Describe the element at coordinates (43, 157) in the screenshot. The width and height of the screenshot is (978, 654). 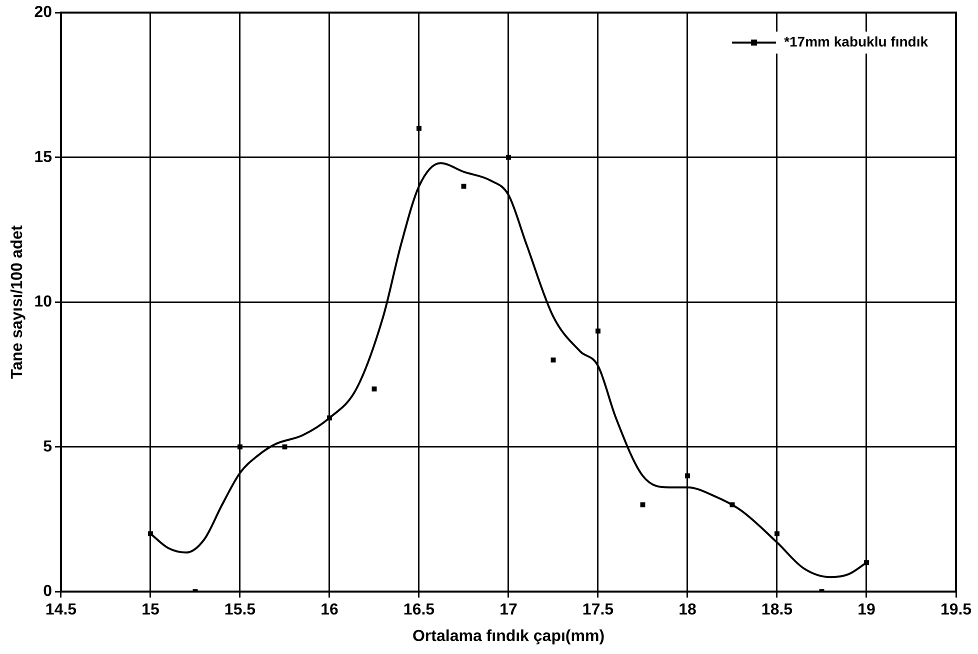
I see `y-tick-label: 15` at that location.